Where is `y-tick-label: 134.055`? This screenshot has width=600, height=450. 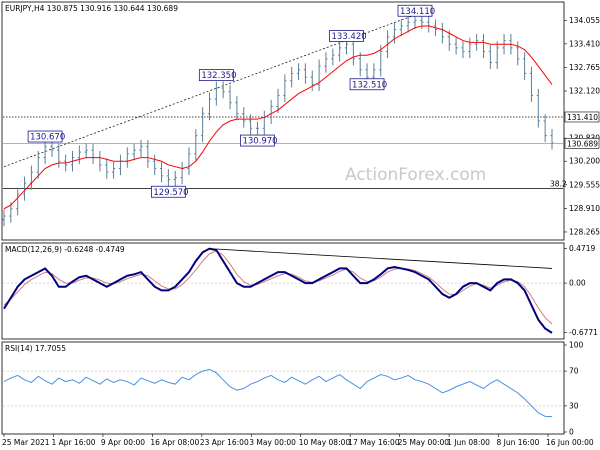
y-tick-label: 134.055 is located at coordinates (584, 20).